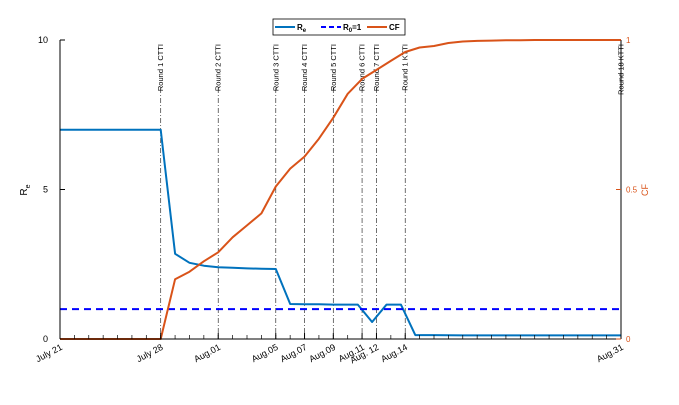 This screenshot has height=405, width=679. What do you see at coordinates (610, 353) in the screenshot?
I see `x-tick-label: Aug.31` at bounding box center [610, 353].